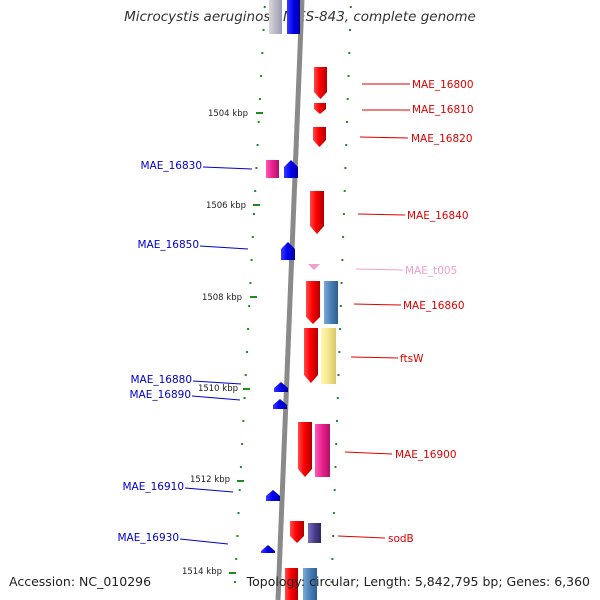 This screenshot has height=600, width=600. What do you see at coordinates (228, 114) in the screenshot?
I see `tick-label: 1504 kbp` at bounding box center [228, 114].